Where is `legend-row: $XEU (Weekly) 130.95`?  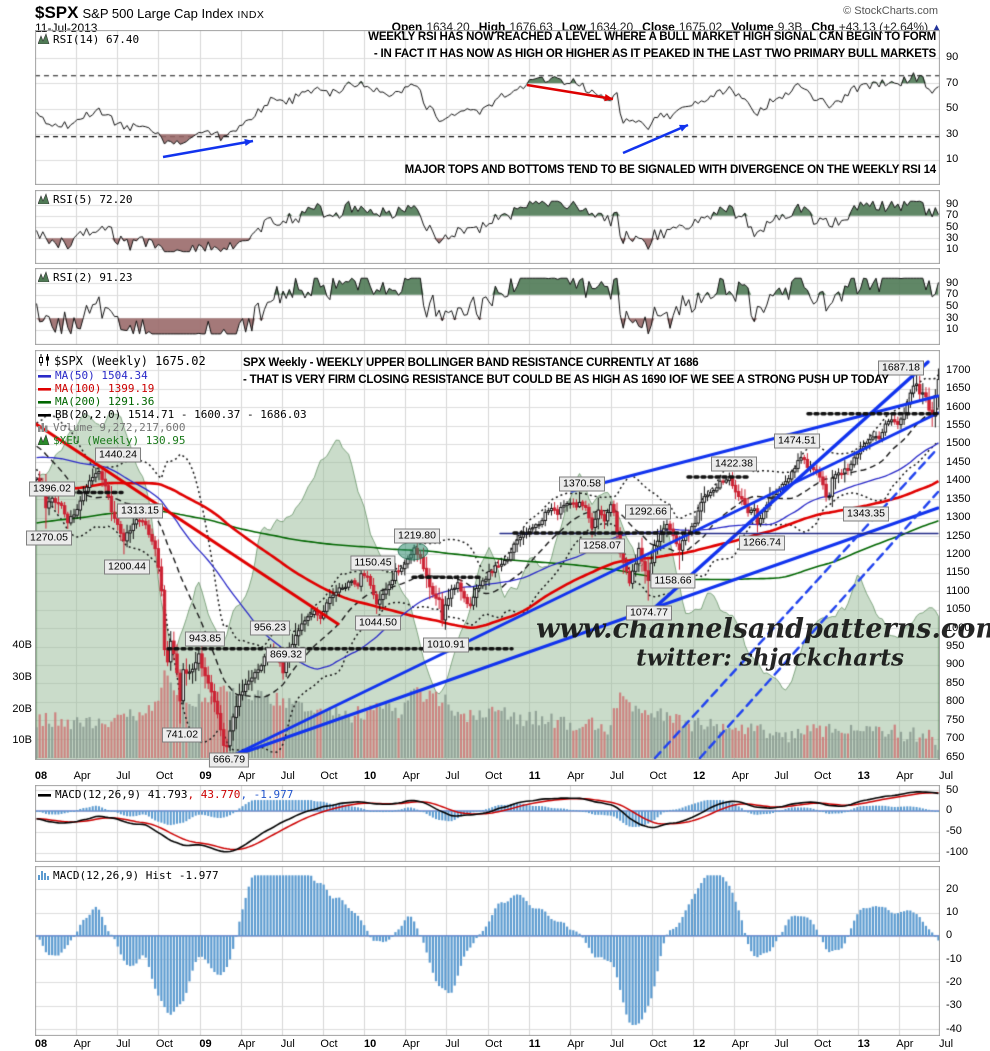 legend-row: $XEU (Weekly) 130.95 is located at coordinates (111, 441).